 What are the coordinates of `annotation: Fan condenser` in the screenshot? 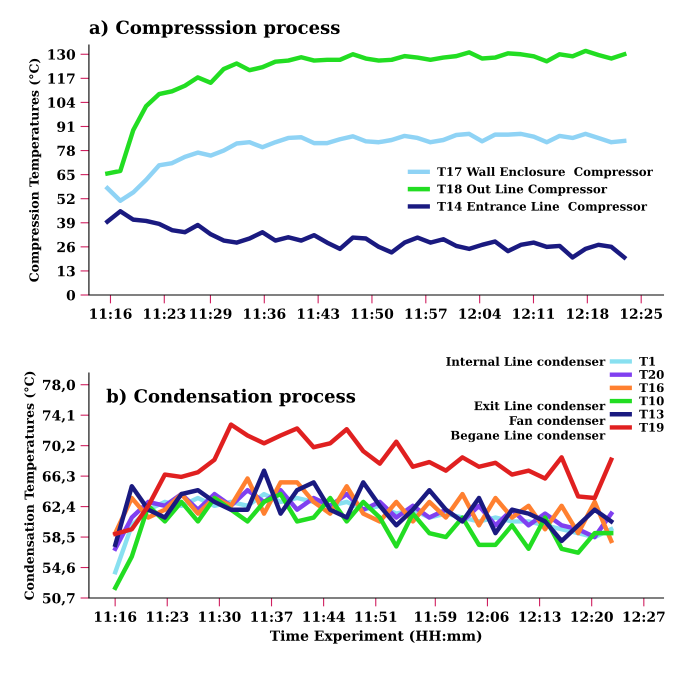 It's located at (557, 420).